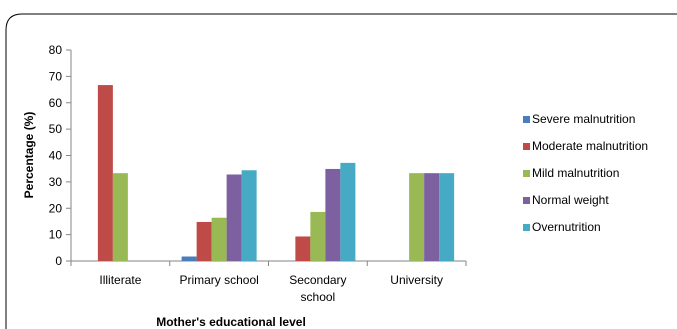  What do you see at coordinates (590, 146) in the screenshot?
I see `legend-label: Moderate malnutrition` at bounding box center [590, 146].